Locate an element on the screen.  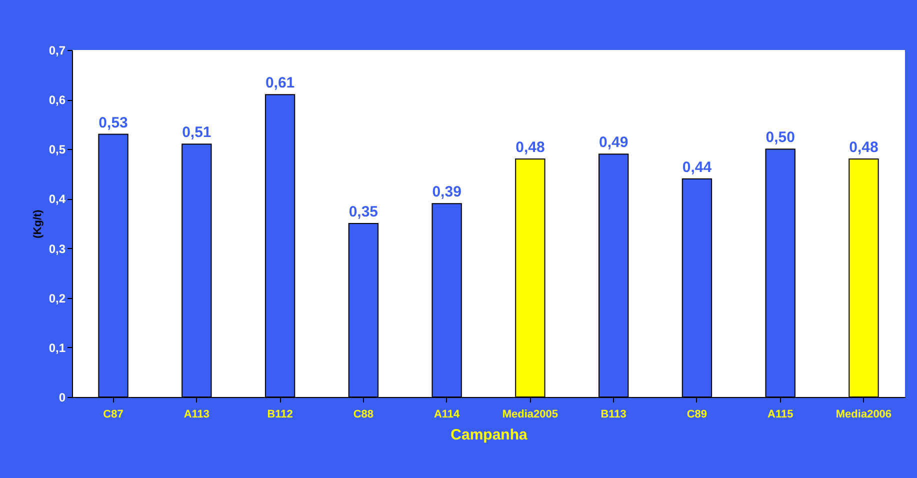
x-tick-label: C87 is located at coordinates (113, 414).